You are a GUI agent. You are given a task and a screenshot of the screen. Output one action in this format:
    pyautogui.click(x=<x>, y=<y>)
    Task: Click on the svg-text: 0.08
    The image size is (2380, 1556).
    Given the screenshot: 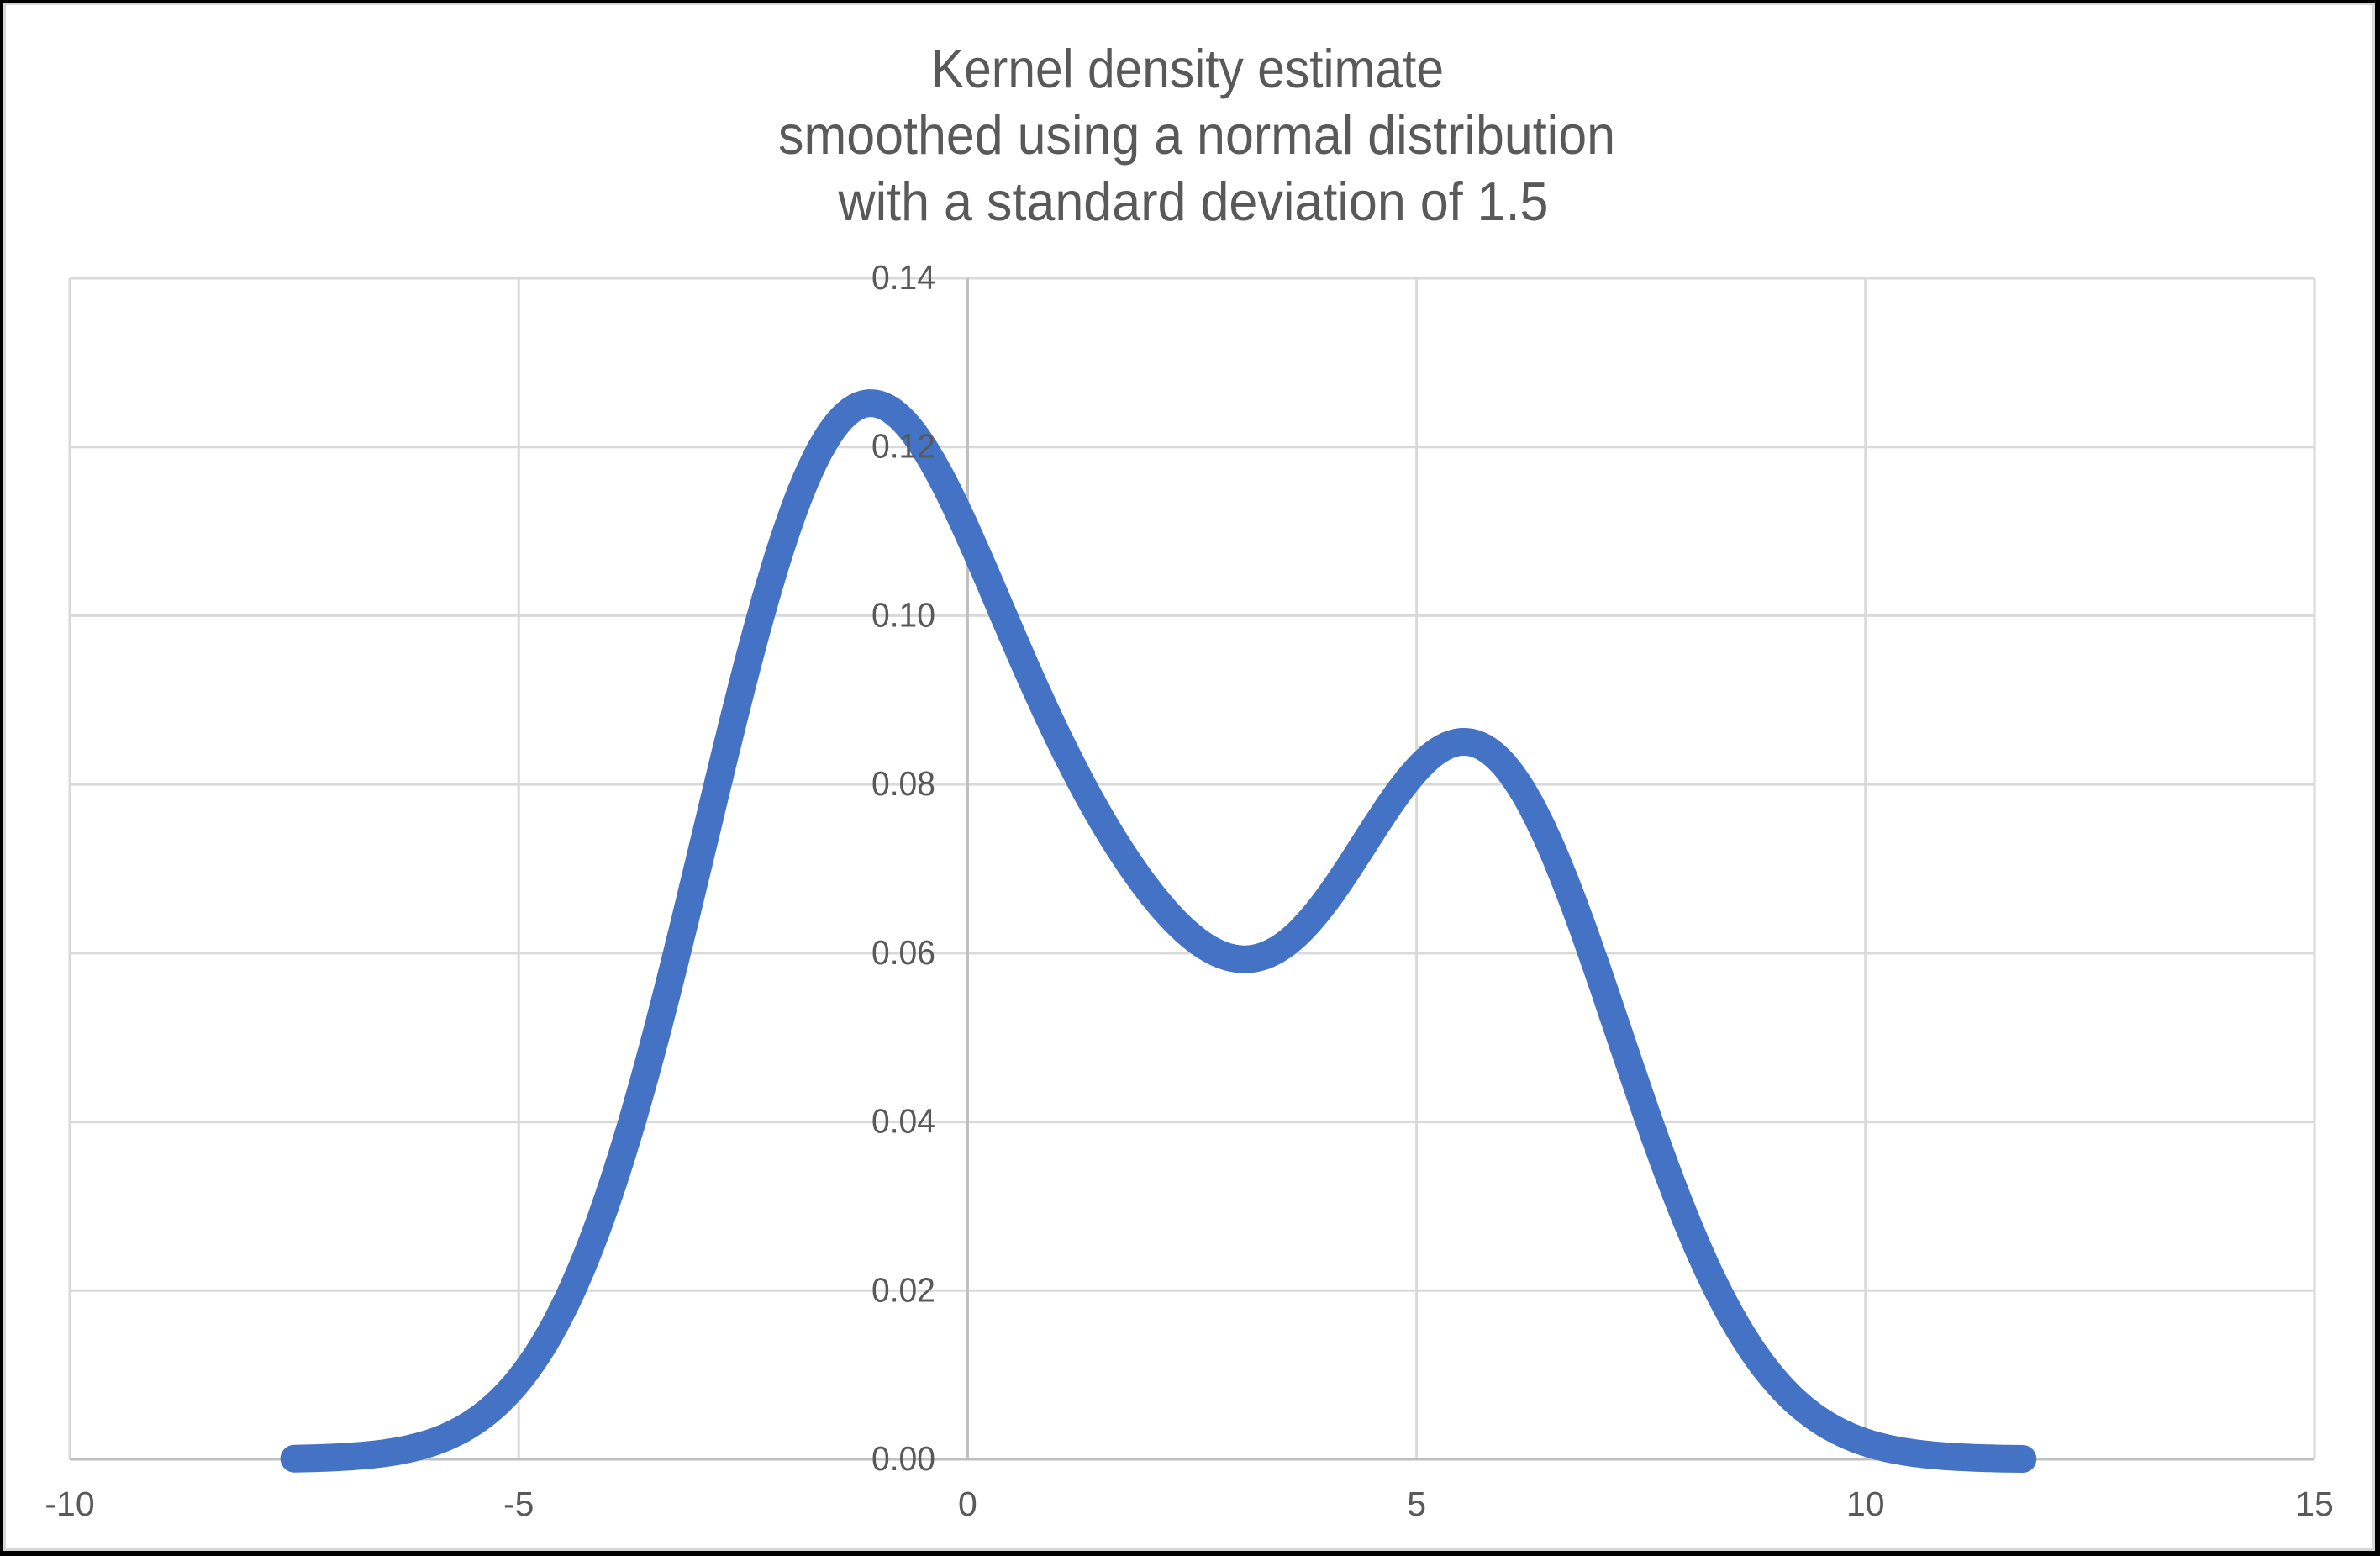 What is the action you would take?
    pyautogui.click(x=903, y=783)
    